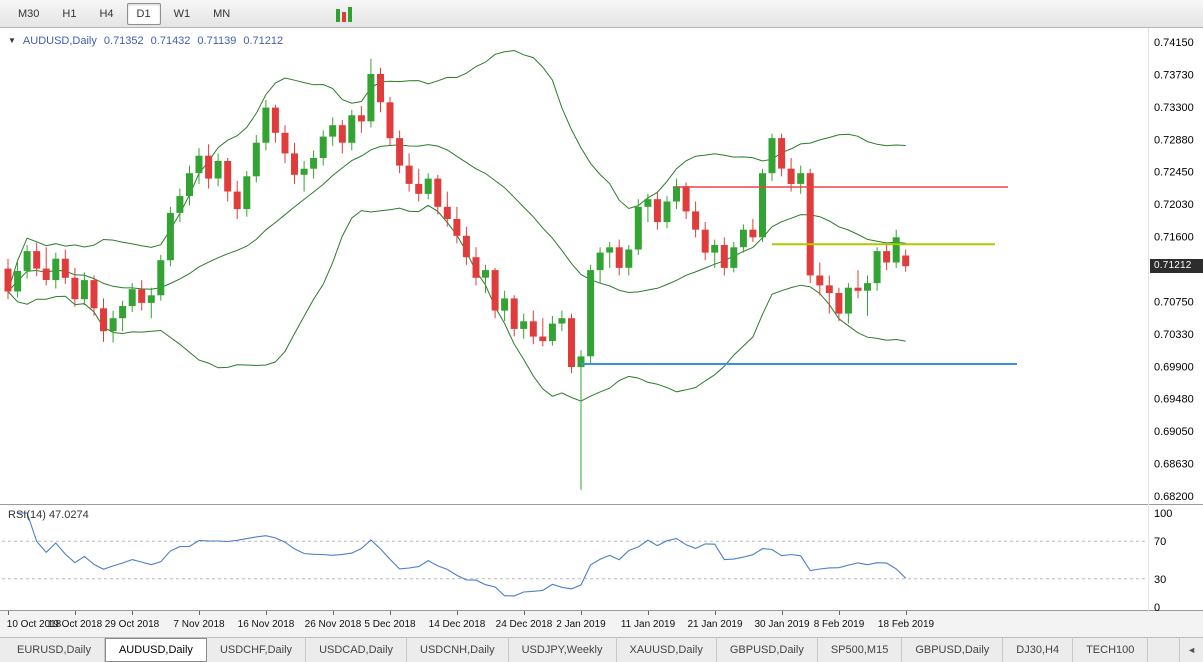 This screenshot has height=662, width=1203. Describe the element at coordinates (667, 650) in the screenshot. I see `chart-tab-xauusd-daily: XAUUSD,Daily` at that location.